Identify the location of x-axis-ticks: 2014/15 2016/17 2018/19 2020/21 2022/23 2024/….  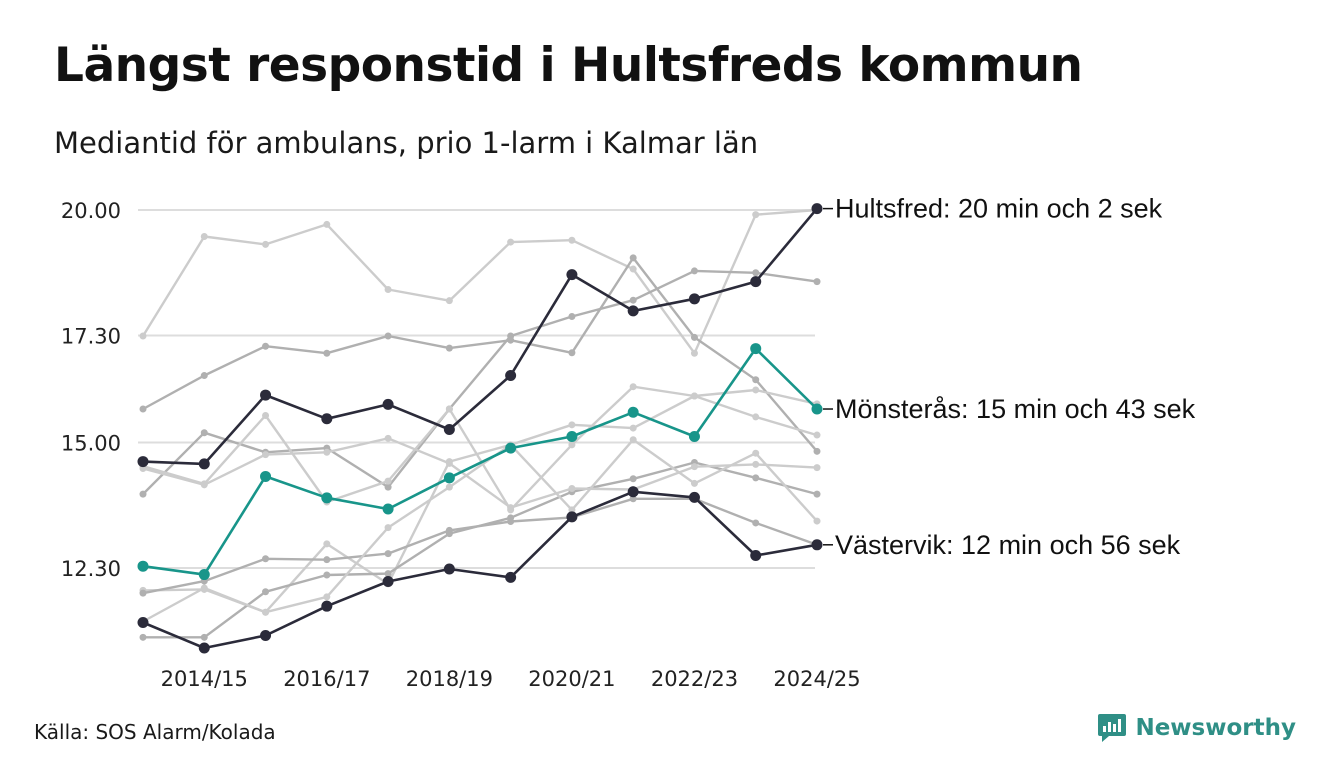
(511, 679).